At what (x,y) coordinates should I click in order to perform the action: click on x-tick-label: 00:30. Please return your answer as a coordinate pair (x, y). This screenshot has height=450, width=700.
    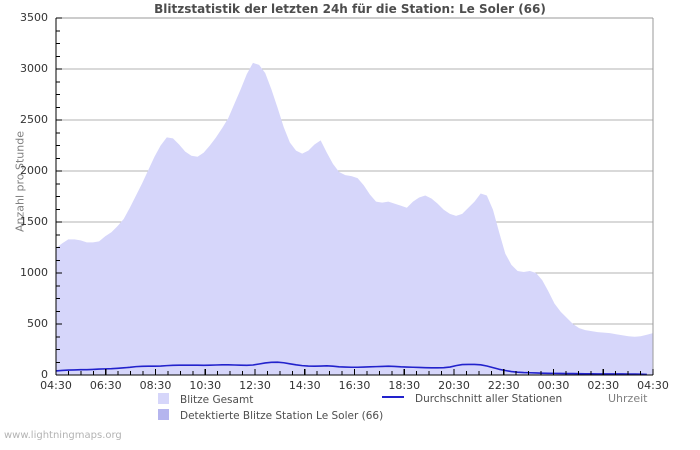
    Looking at the image, I should click on (553, 385).